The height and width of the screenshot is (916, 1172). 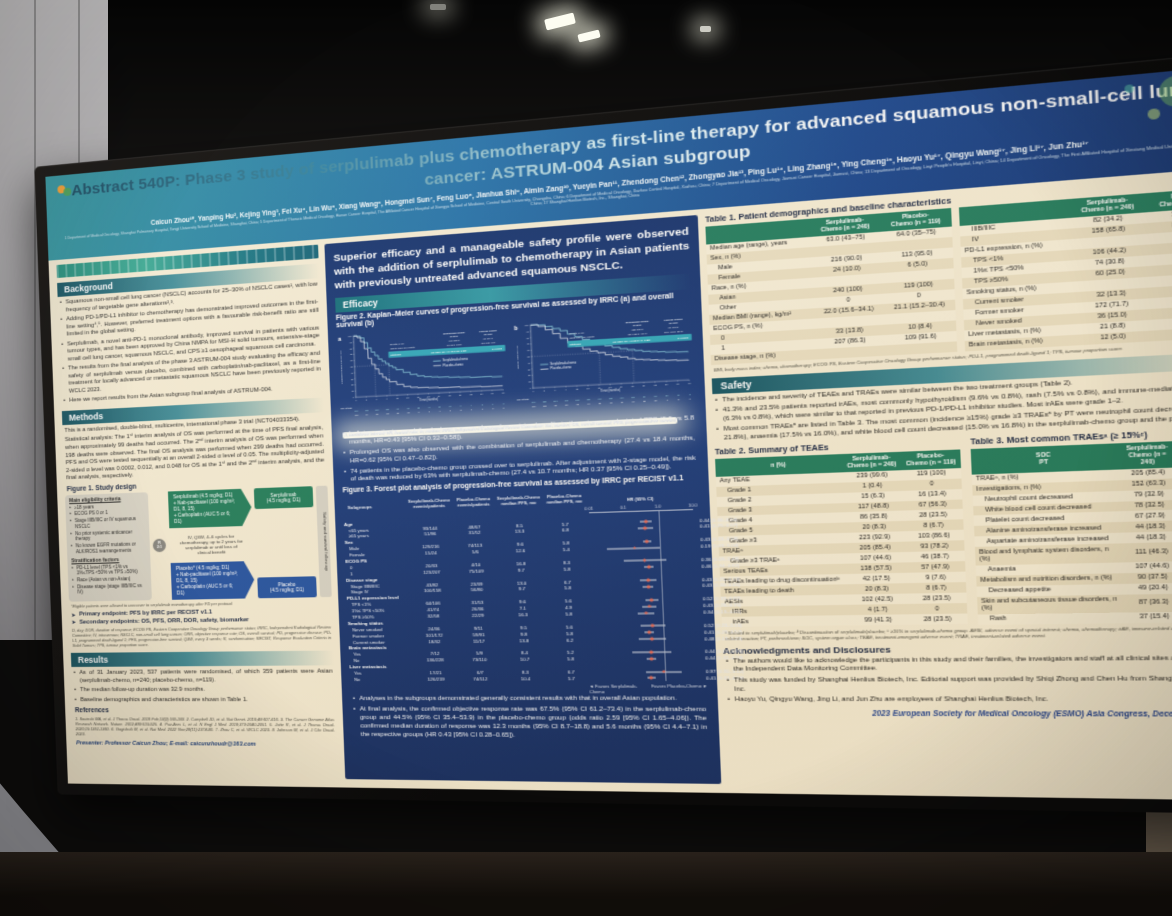 What do you see at coordinates (433, 603) in the screenshot?
I see `forest-cell: 64/106` at bounding box center [433, 603].